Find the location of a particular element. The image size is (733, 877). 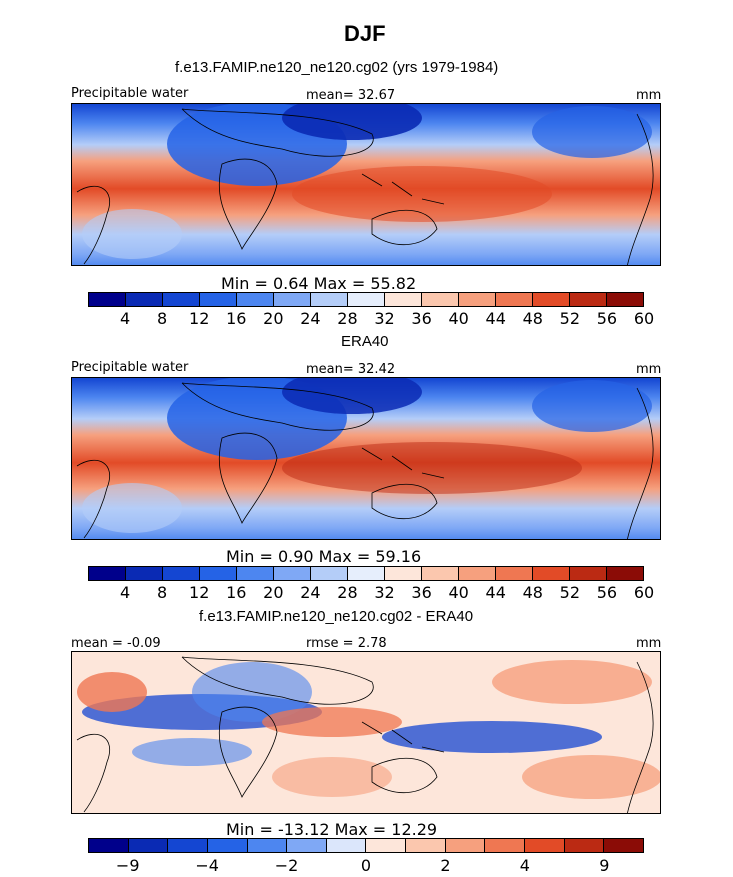

figure-title: DJF is located at coordinates (365, 33).